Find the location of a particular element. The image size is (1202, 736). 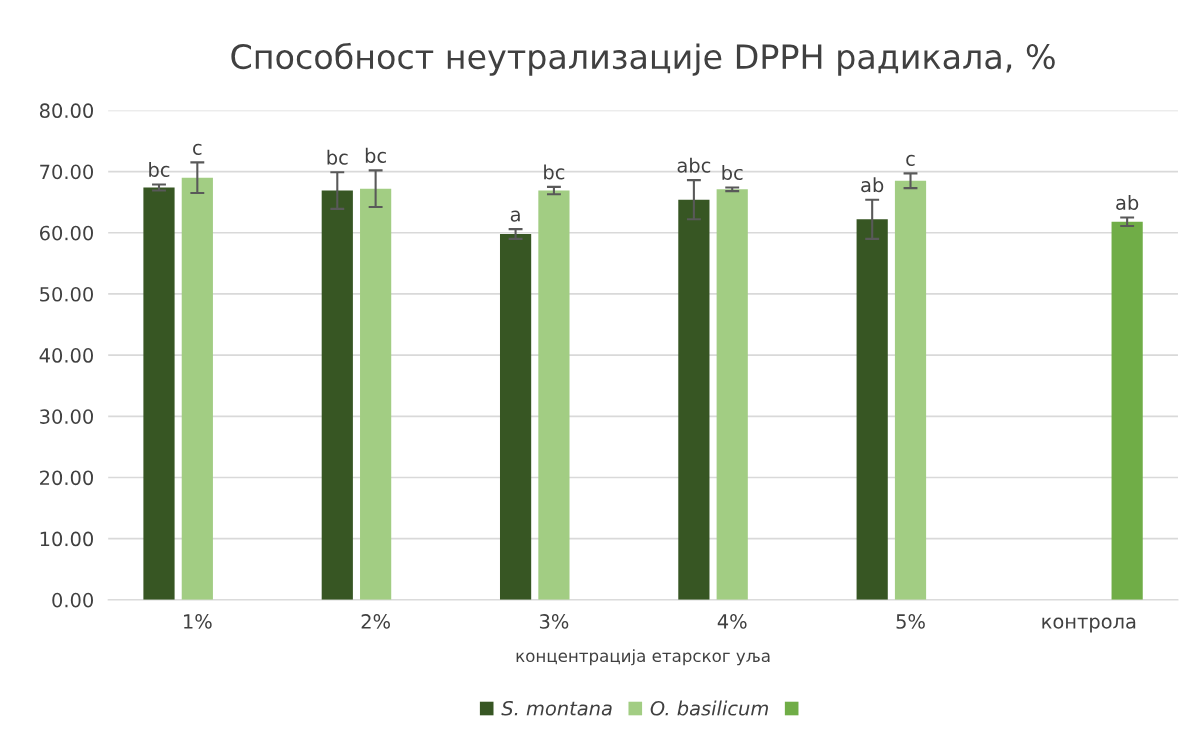

y-tick-label: 50.00 is located at coordinates (66, 294).